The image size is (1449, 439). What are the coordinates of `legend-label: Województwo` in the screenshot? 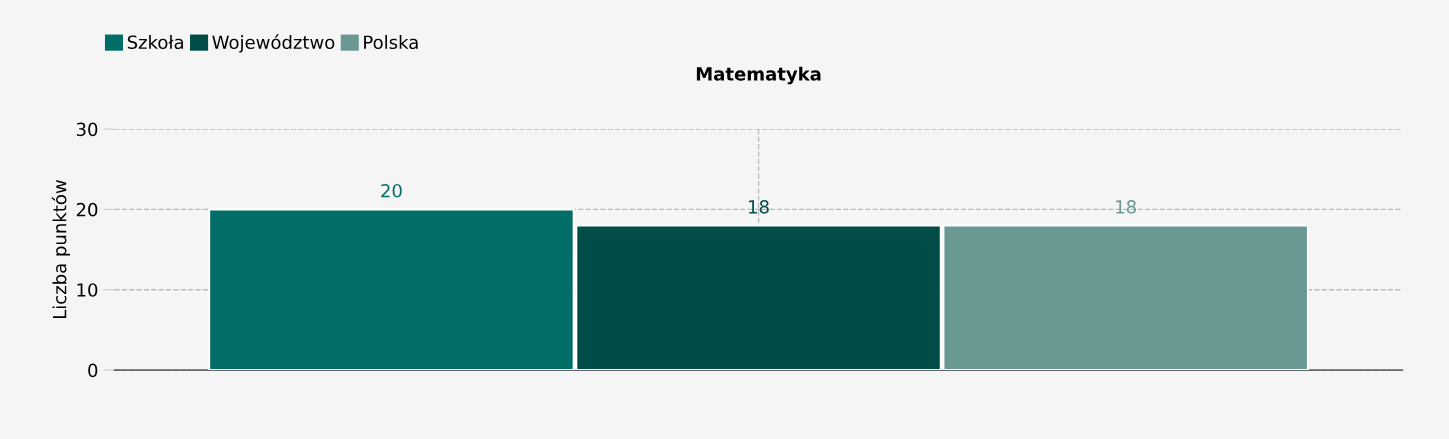 It's located at (273, 43).